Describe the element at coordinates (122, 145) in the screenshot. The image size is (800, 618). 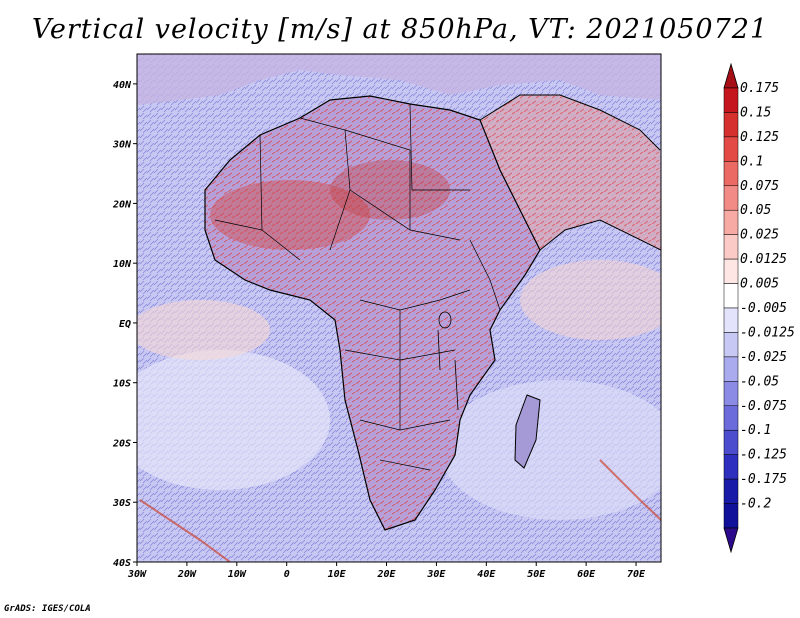
I see `lat-tick-label: 30N` at that location.